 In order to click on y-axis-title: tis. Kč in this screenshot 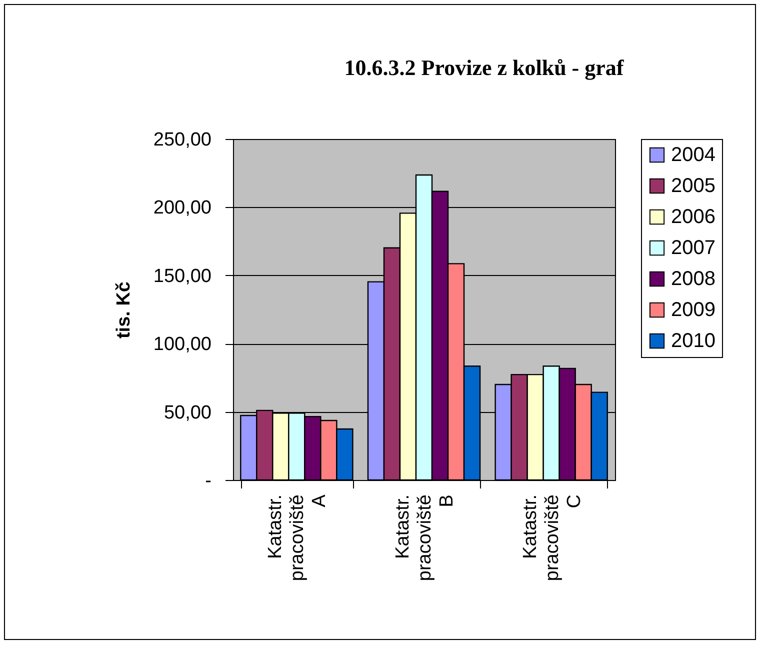, I will do `click(123, 310)`.